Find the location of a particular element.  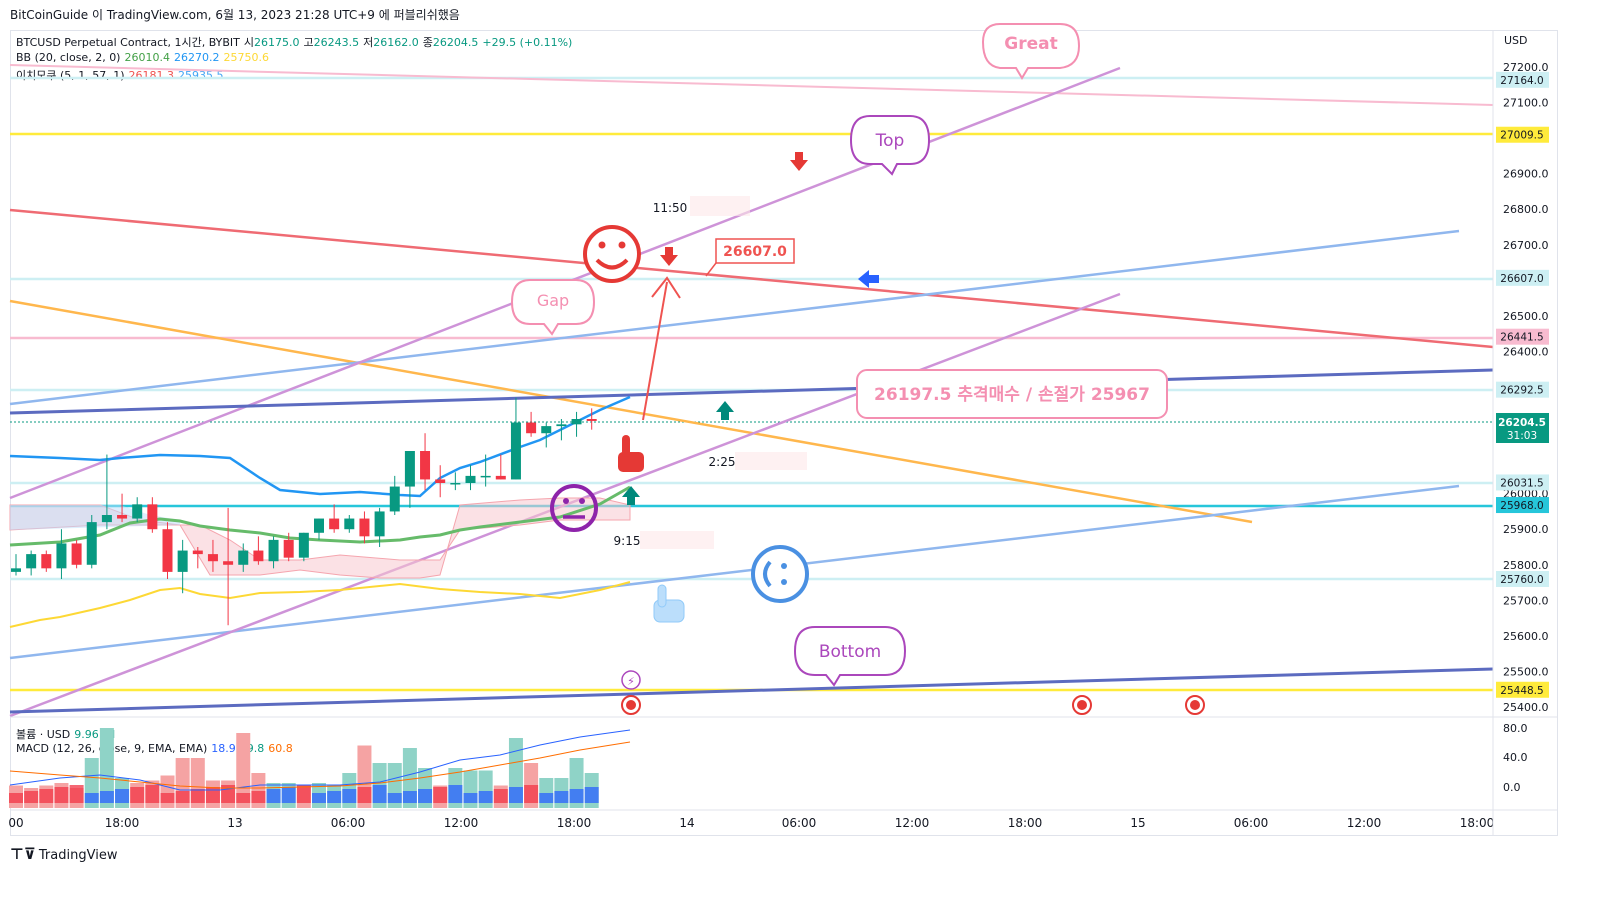

navy-upper-line is located at coordinates (751, 391).